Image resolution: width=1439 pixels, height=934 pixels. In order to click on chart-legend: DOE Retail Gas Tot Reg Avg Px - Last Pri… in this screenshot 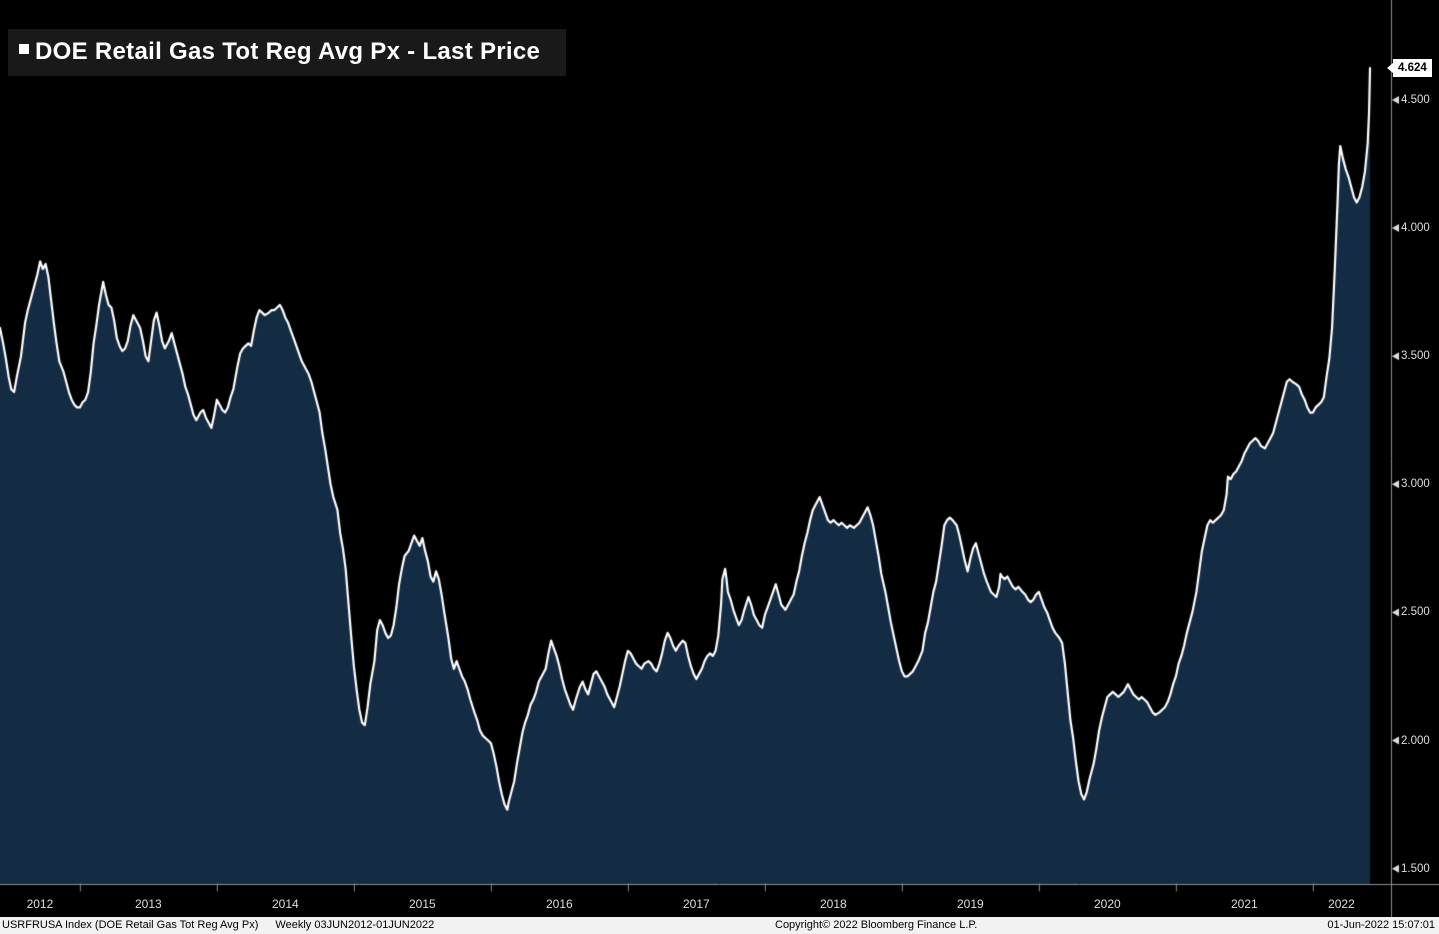, I will do `click(287, 52)`.